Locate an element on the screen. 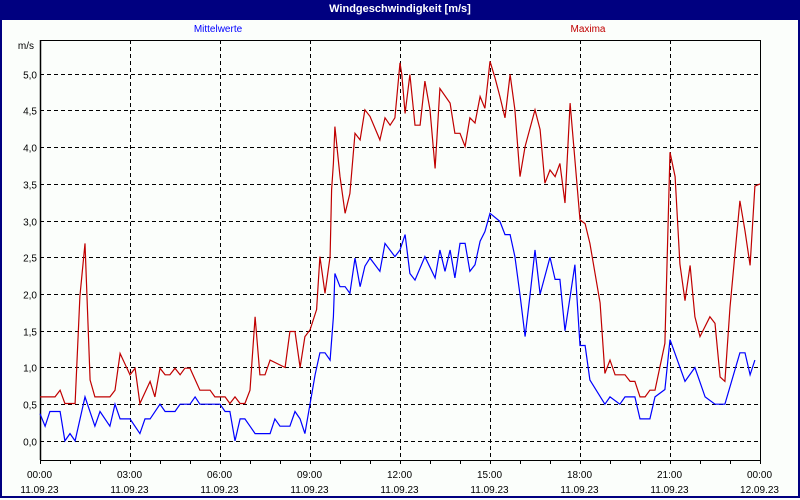 The width and height of the screenshot is (800, 500). y-tick-label: 4,5 is located at coordinates (30, 112).